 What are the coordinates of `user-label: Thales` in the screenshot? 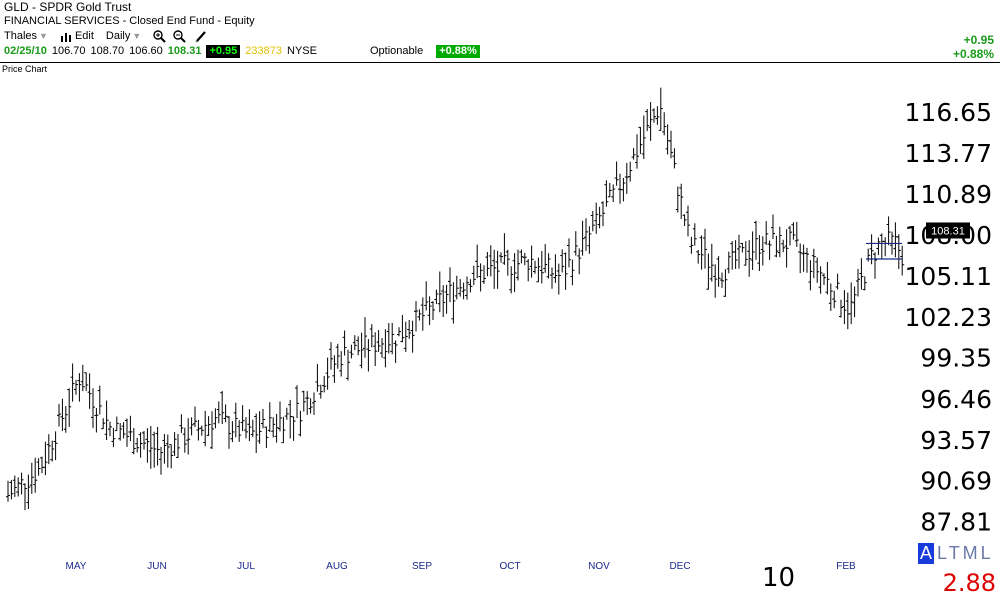 It's located at (21, 36).